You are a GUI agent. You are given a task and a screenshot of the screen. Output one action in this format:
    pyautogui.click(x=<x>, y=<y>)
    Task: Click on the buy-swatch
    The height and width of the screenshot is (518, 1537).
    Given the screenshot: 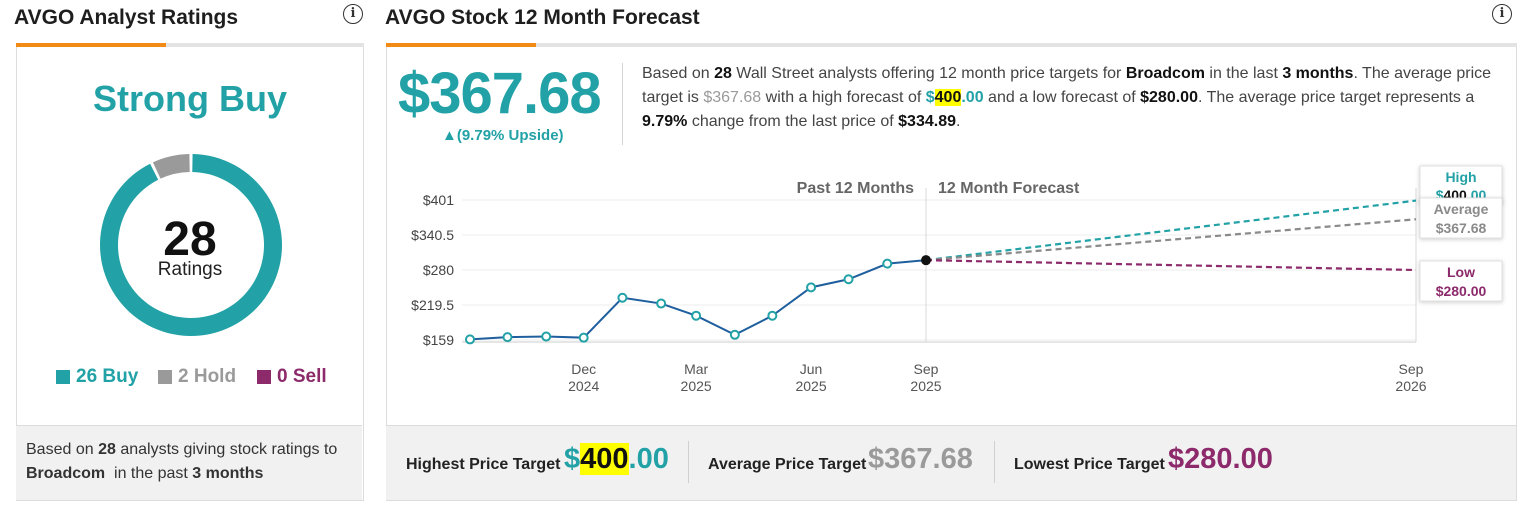 What is the action you would take?
    pyautogui.click(x=63, y=377)
    